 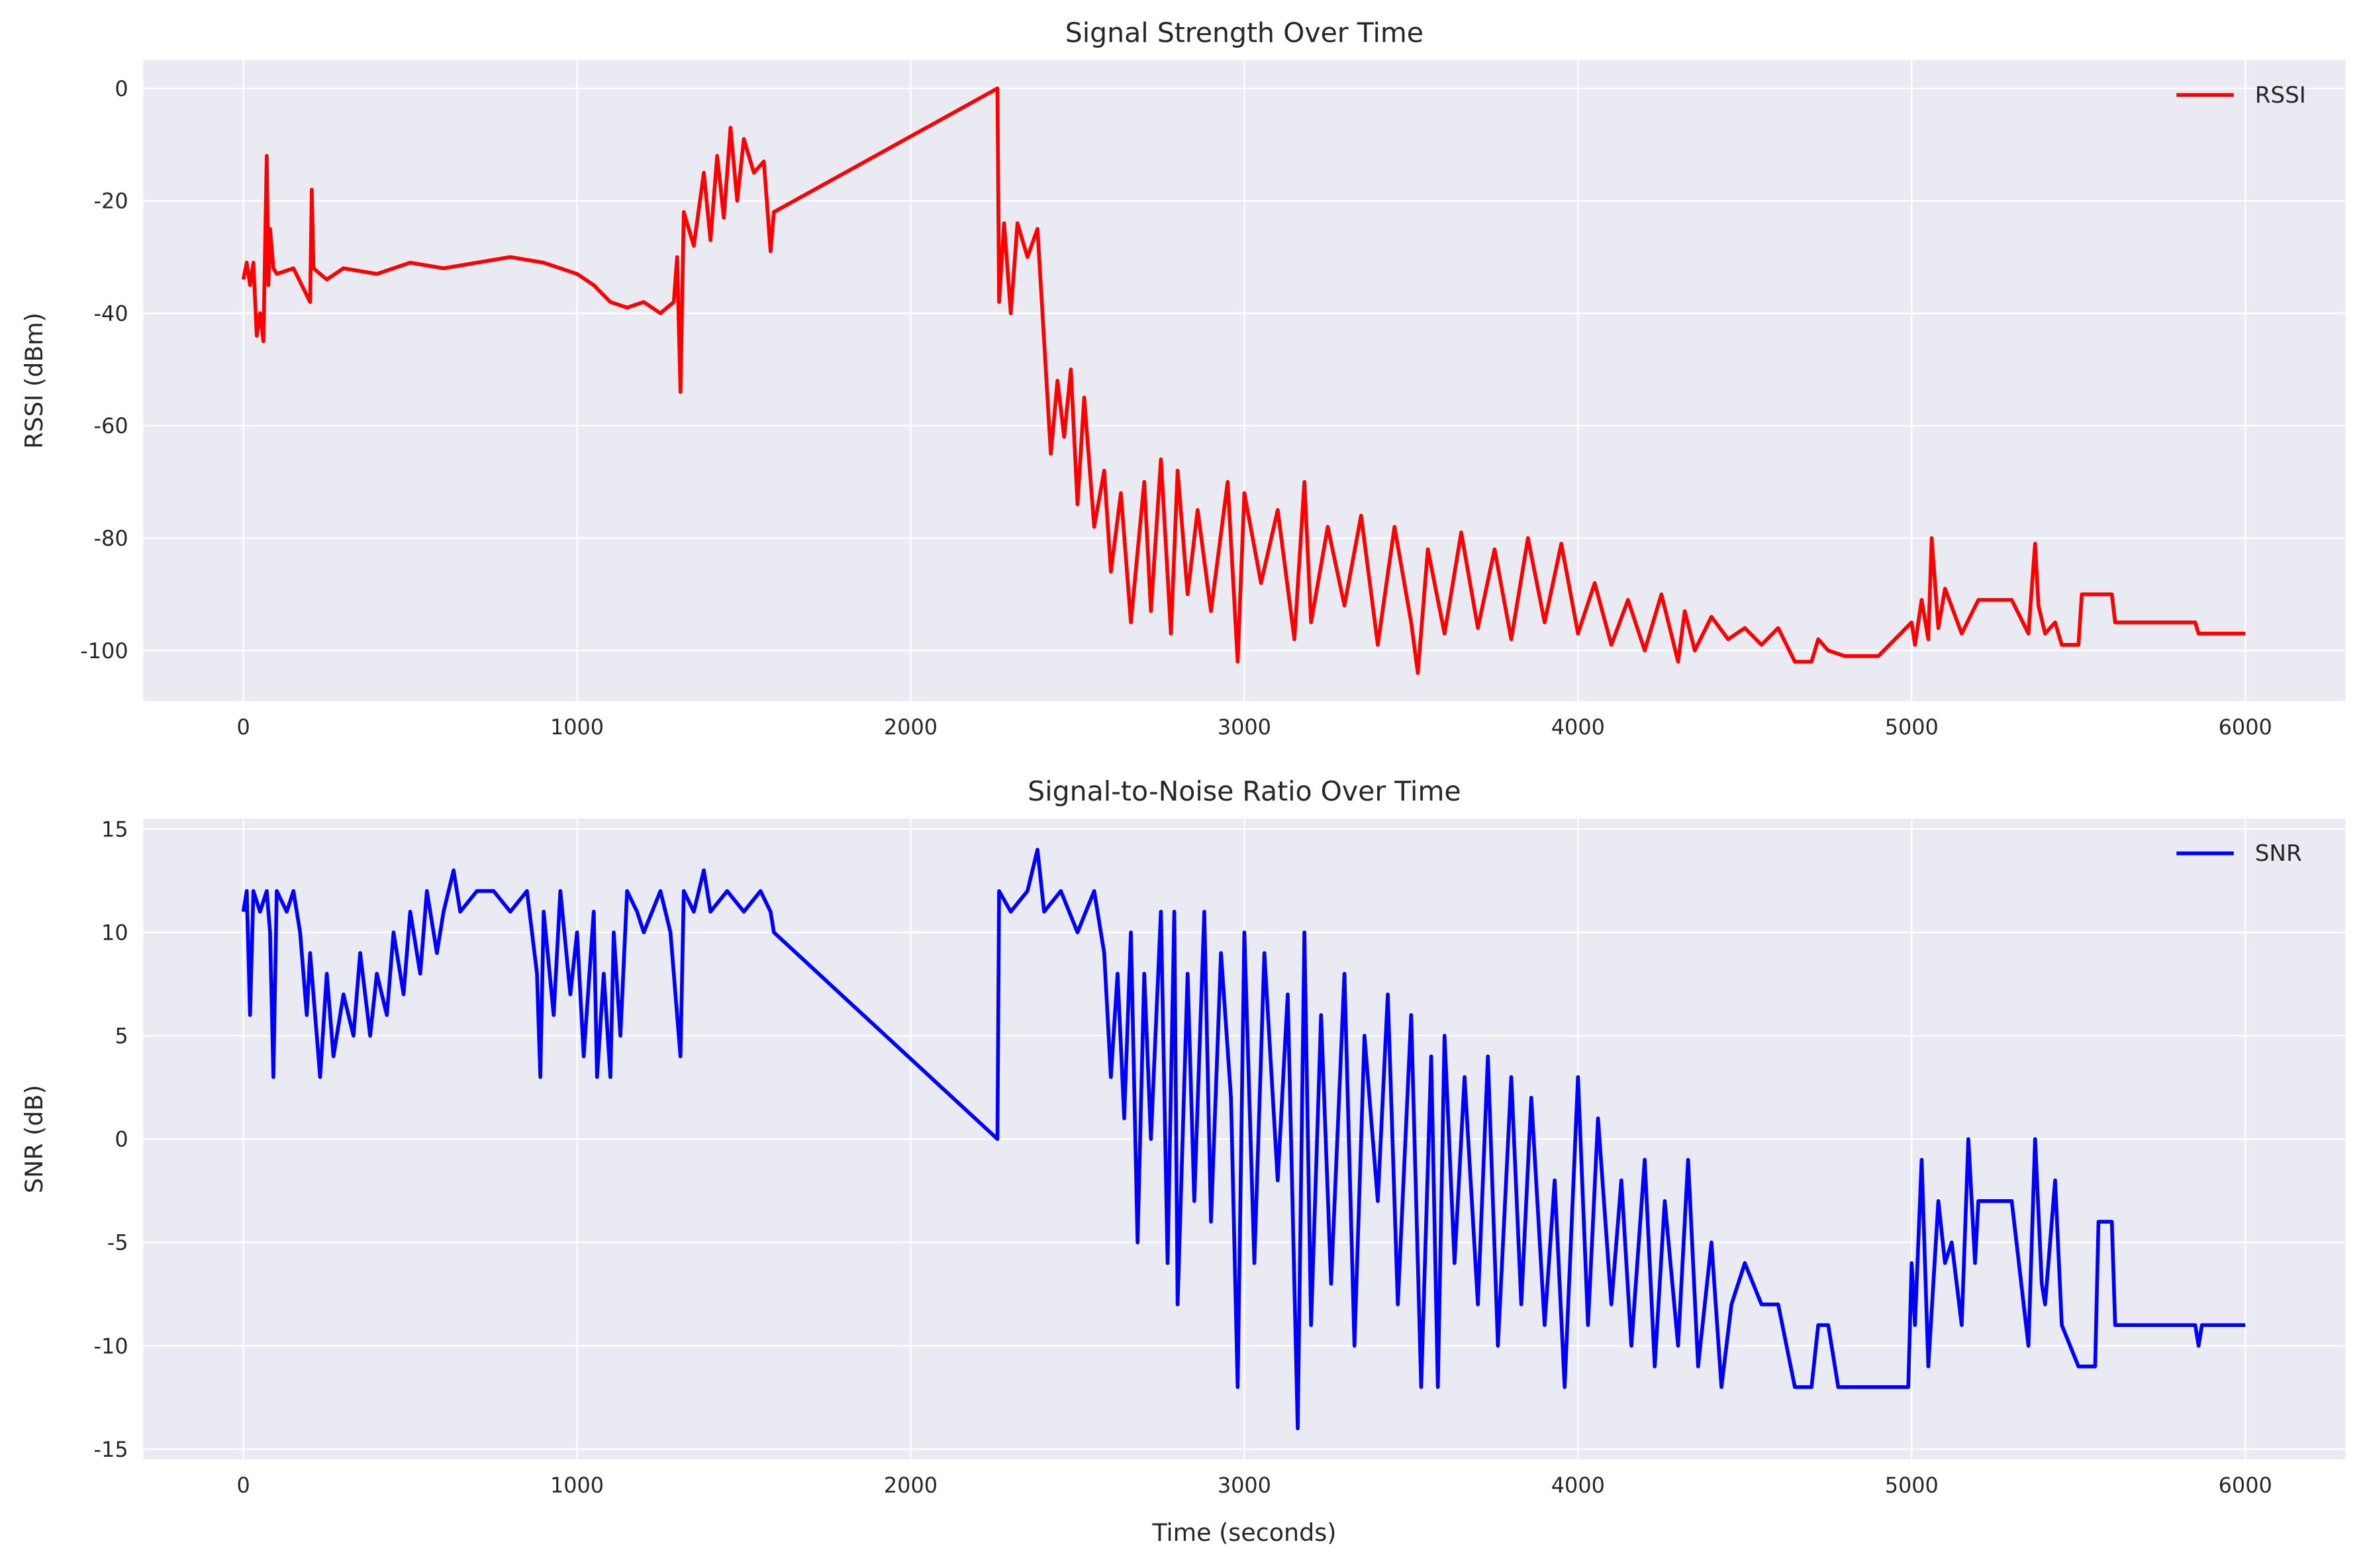 I want to click on legend-label: RSSI, so click(x=2281, y=95).